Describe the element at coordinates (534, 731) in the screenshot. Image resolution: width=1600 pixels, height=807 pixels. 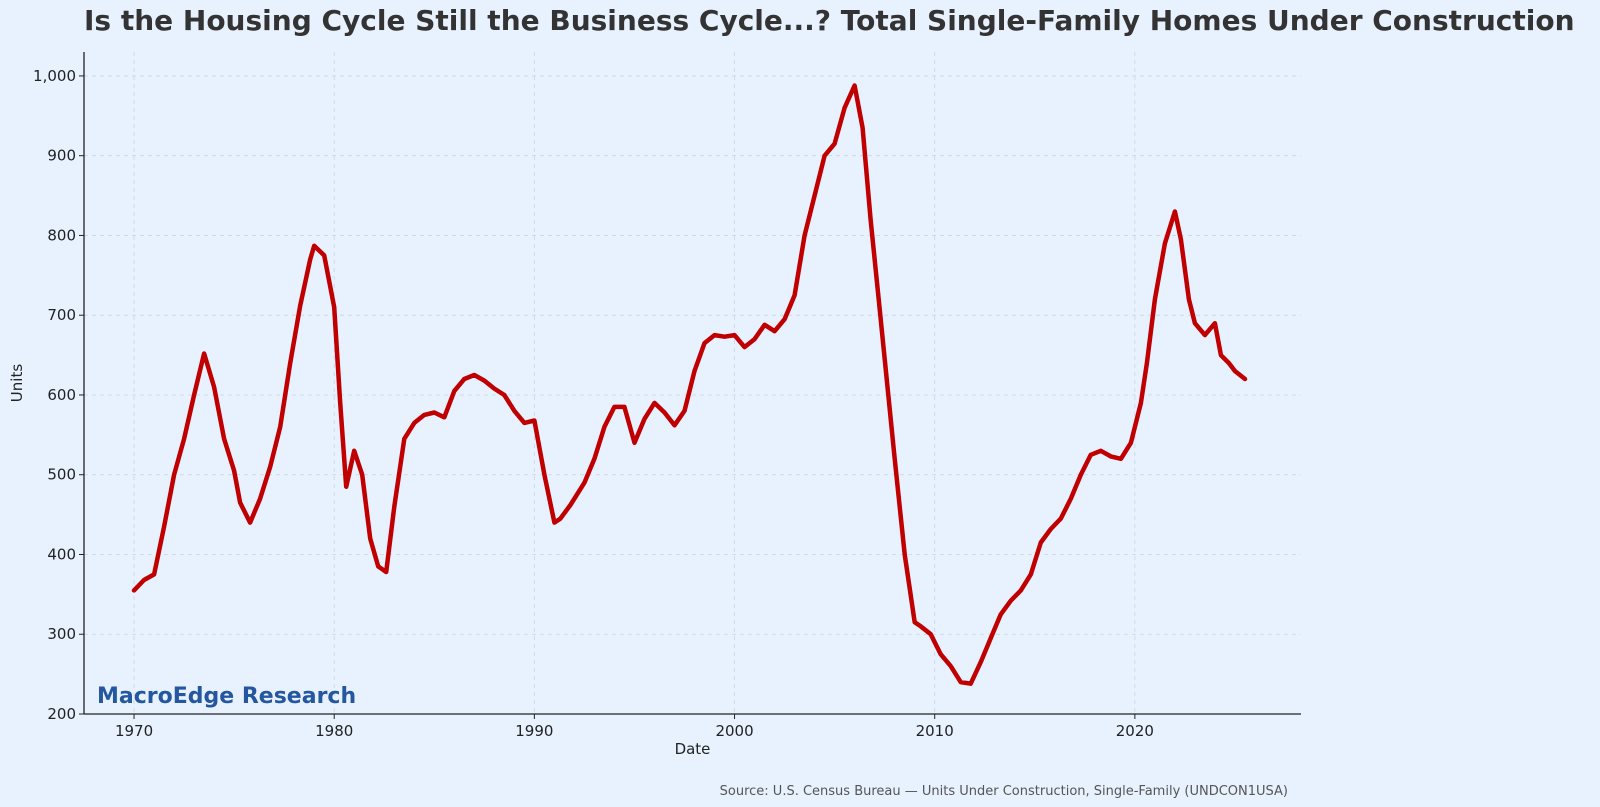
I see `x-tick-label: 1990` at that location.